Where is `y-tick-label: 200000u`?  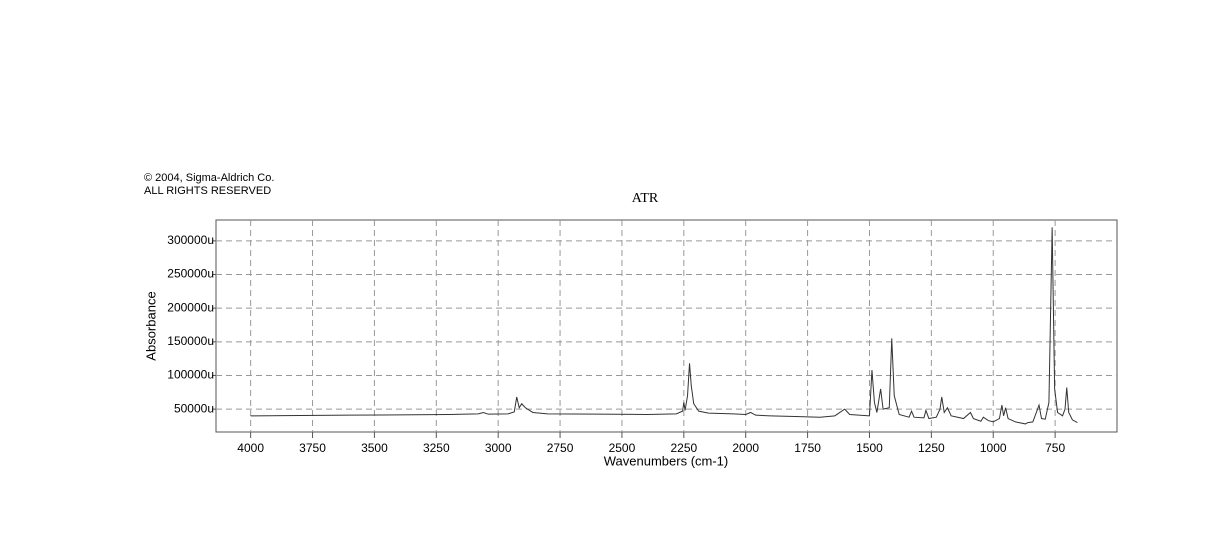 y-tick-label: 200000u is located at coordinates (190, 307).